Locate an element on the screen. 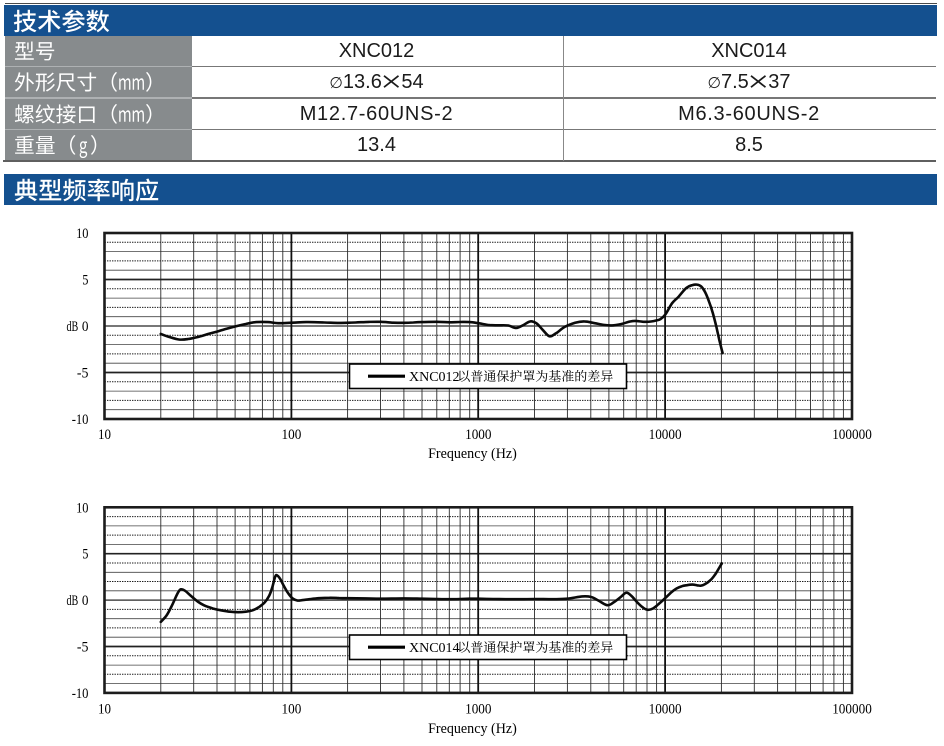 Image resolution: width=944 pixels, height=746 pixels. svg-text: XNC012 is located at coordinates (434, 377).